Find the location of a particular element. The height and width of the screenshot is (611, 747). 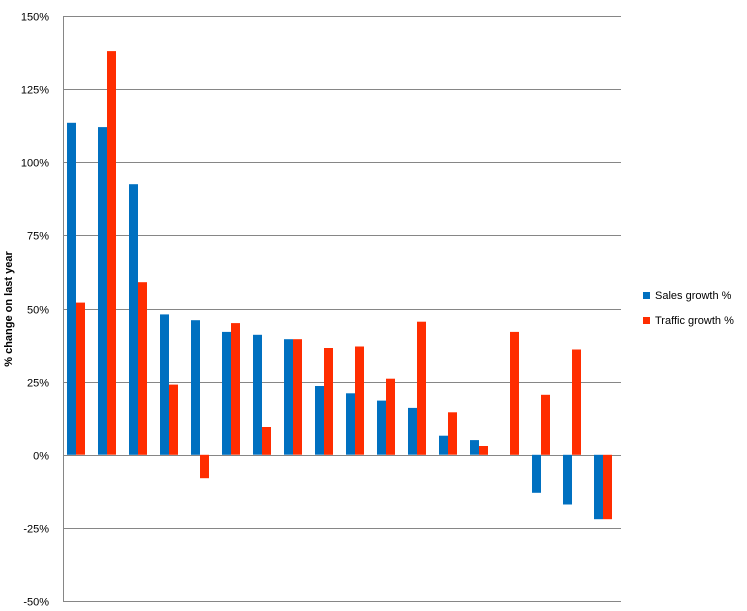

y-tick-label: 150% is located at coordinates (35, 18).